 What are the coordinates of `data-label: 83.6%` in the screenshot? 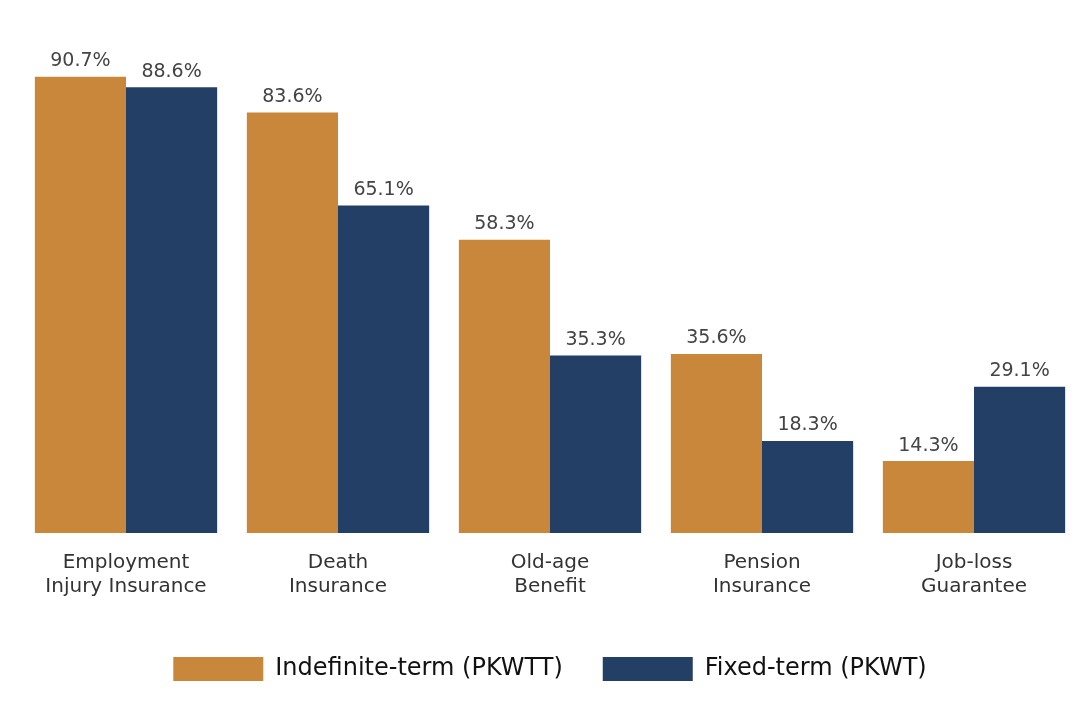 It's located at (292, 94).